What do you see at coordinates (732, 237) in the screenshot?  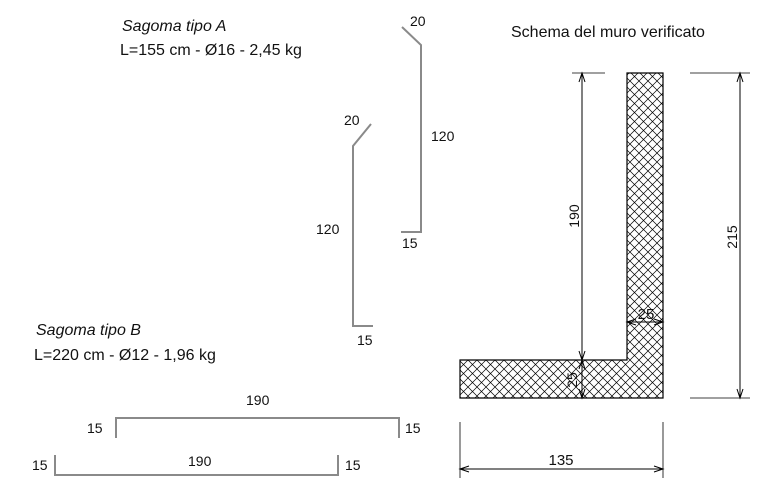 I see `total-height-label: 215` at bounding box center [732, 237].